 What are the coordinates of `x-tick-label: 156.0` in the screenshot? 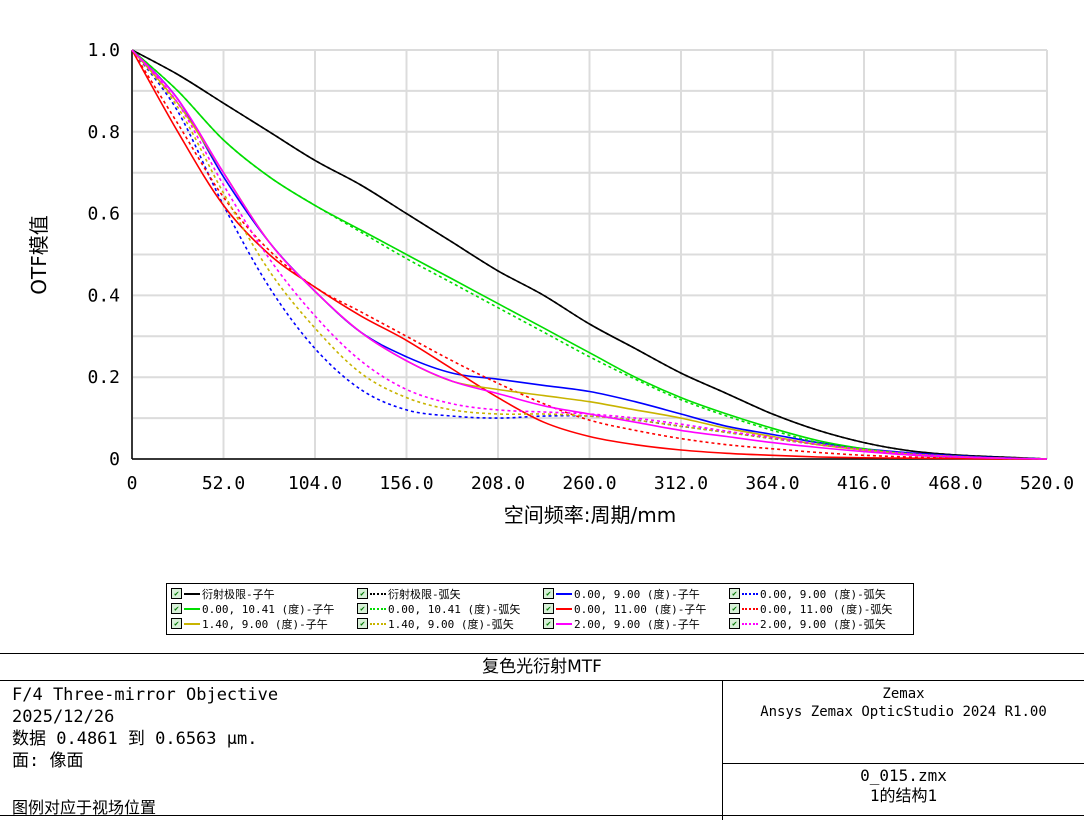 It's located at (406, 483).